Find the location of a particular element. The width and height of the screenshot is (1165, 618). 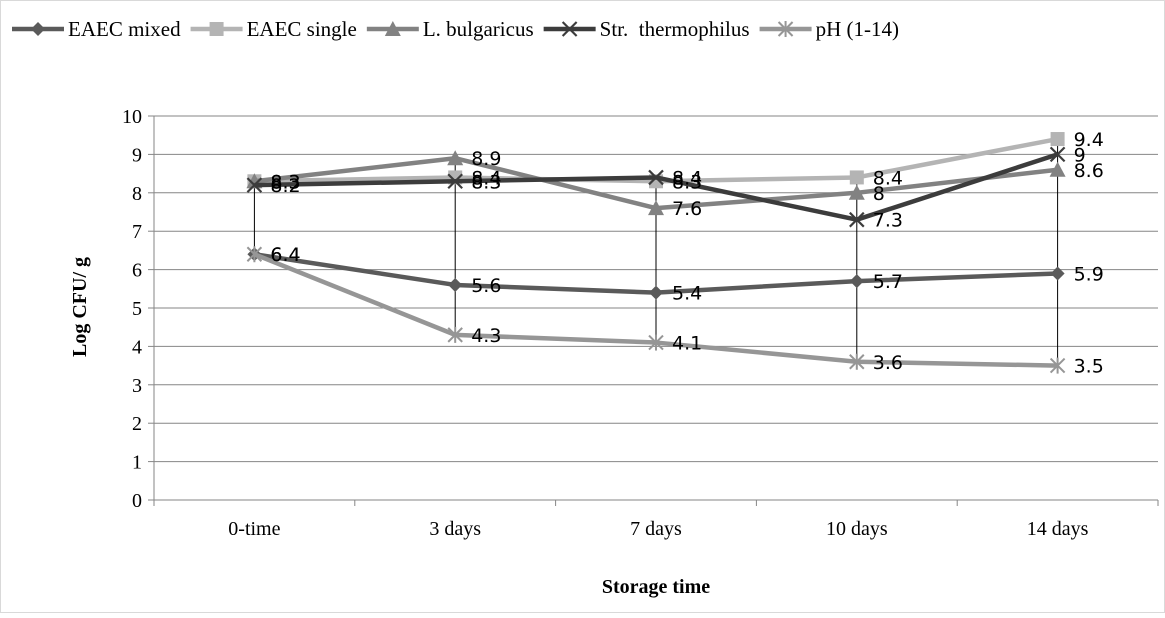

data-label-eaec-mixed: 5.6 is located at coordinates (486, 286).